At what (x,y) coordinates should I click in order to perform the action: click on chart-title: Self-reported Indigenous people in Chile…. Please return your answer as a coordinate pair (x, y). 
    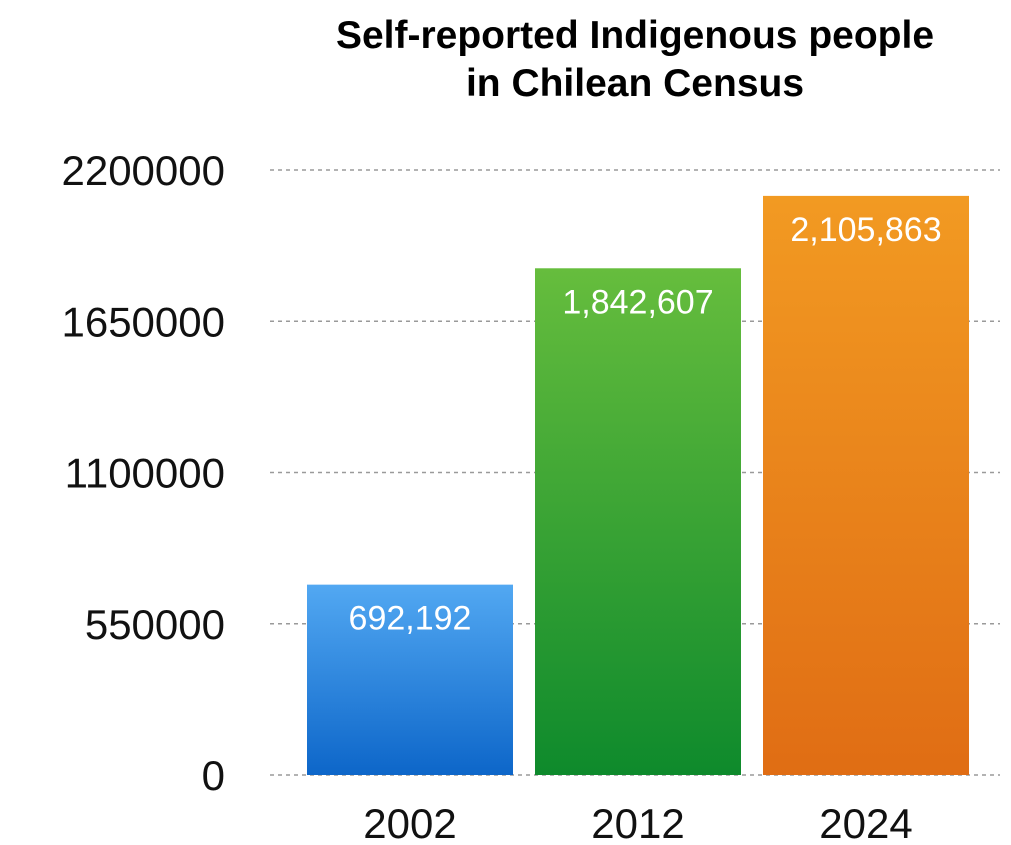
    Looking at the image, I should click on (635, 60).